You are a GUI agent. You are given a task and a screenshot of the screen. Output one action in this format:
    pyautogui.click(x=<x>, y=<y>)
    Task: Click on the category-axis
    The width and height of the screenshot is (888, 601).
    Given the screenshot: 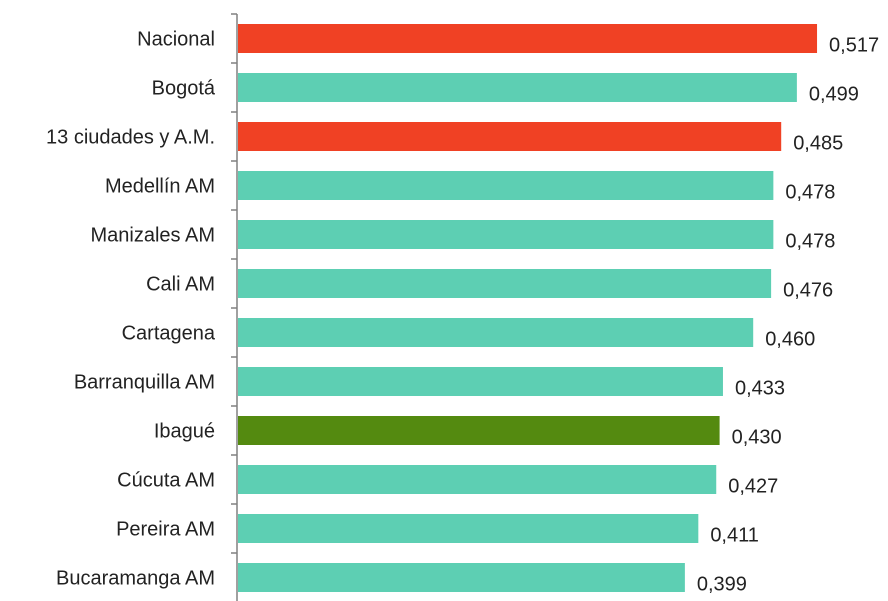 What is the action you would take?
    pyautogui.click(x=234, y=307)
    